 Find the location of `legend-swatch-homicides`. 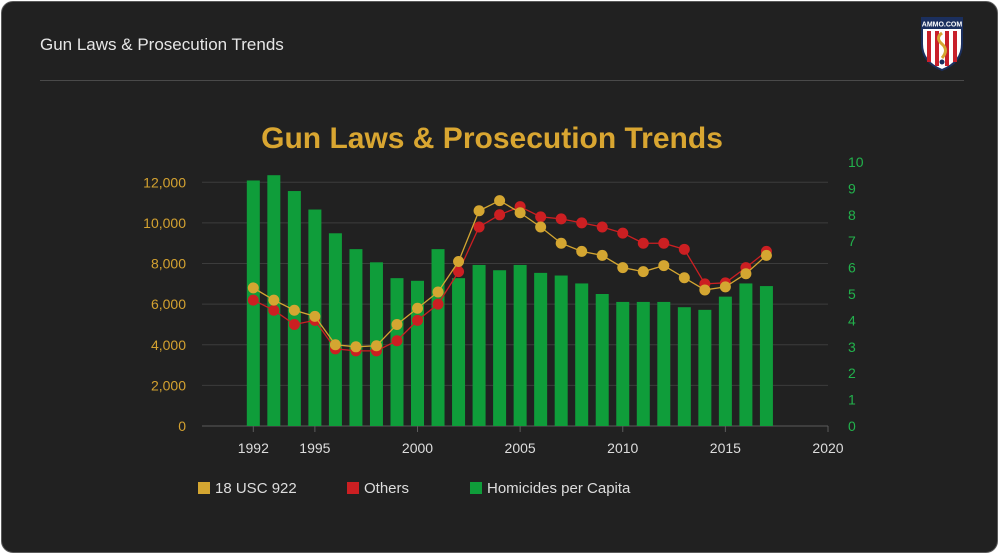

legend-swatch-homicides is located at coordinates (476, 488).